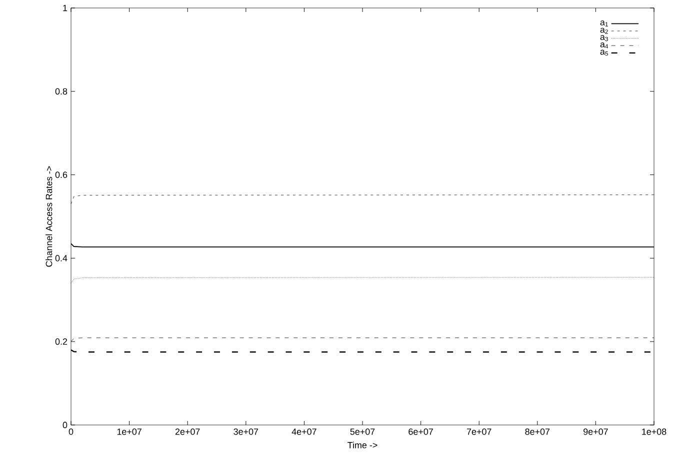 This screenshot has width=686, height=466. Describe the element at coordinates (596, 431) in the screenshot. I see `x-tick-label: 9e+07` at that location.